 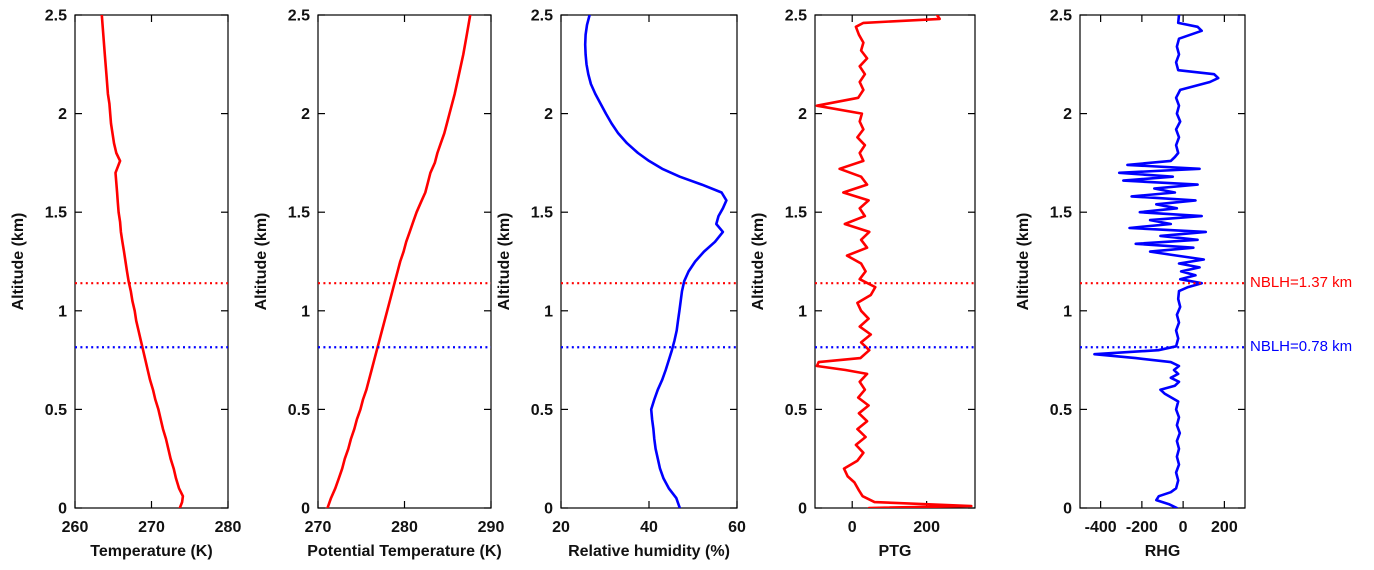 I want to click on ptg-series-line, so click(x=894, y=261).